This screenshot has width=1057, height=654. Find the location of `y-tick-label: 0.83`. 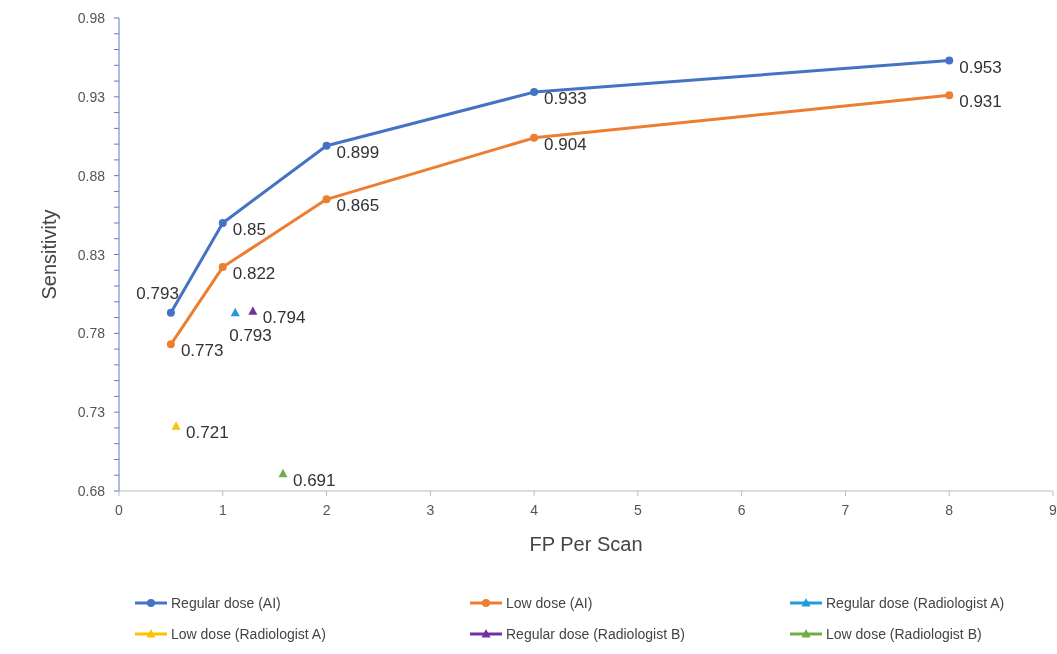

y-tick-label: 0.83 is located at coordinates (91, 254).